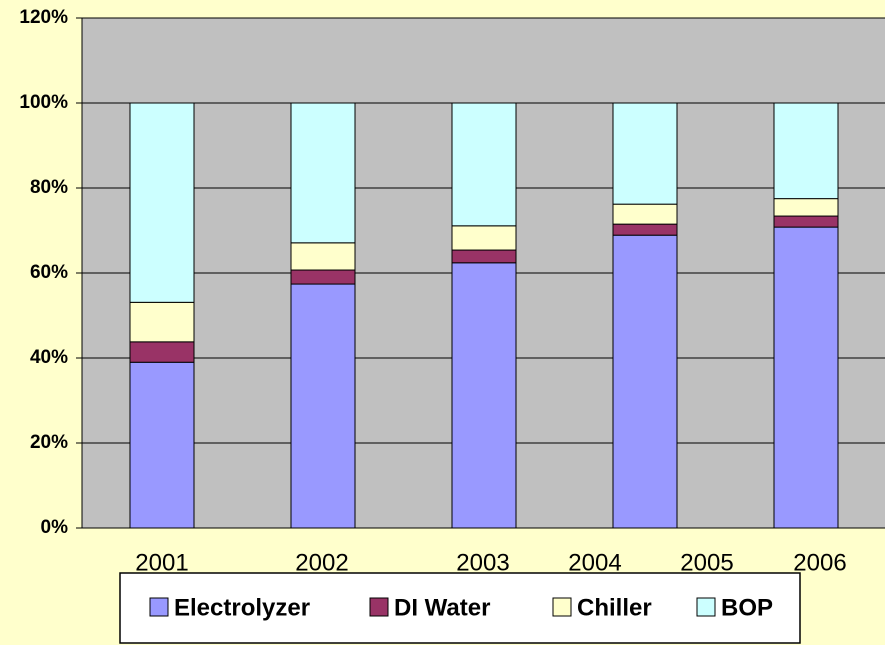  Describe the element at coordinates (442, 607) in the screenshot. I see `legend-label: DI Water` at that location.